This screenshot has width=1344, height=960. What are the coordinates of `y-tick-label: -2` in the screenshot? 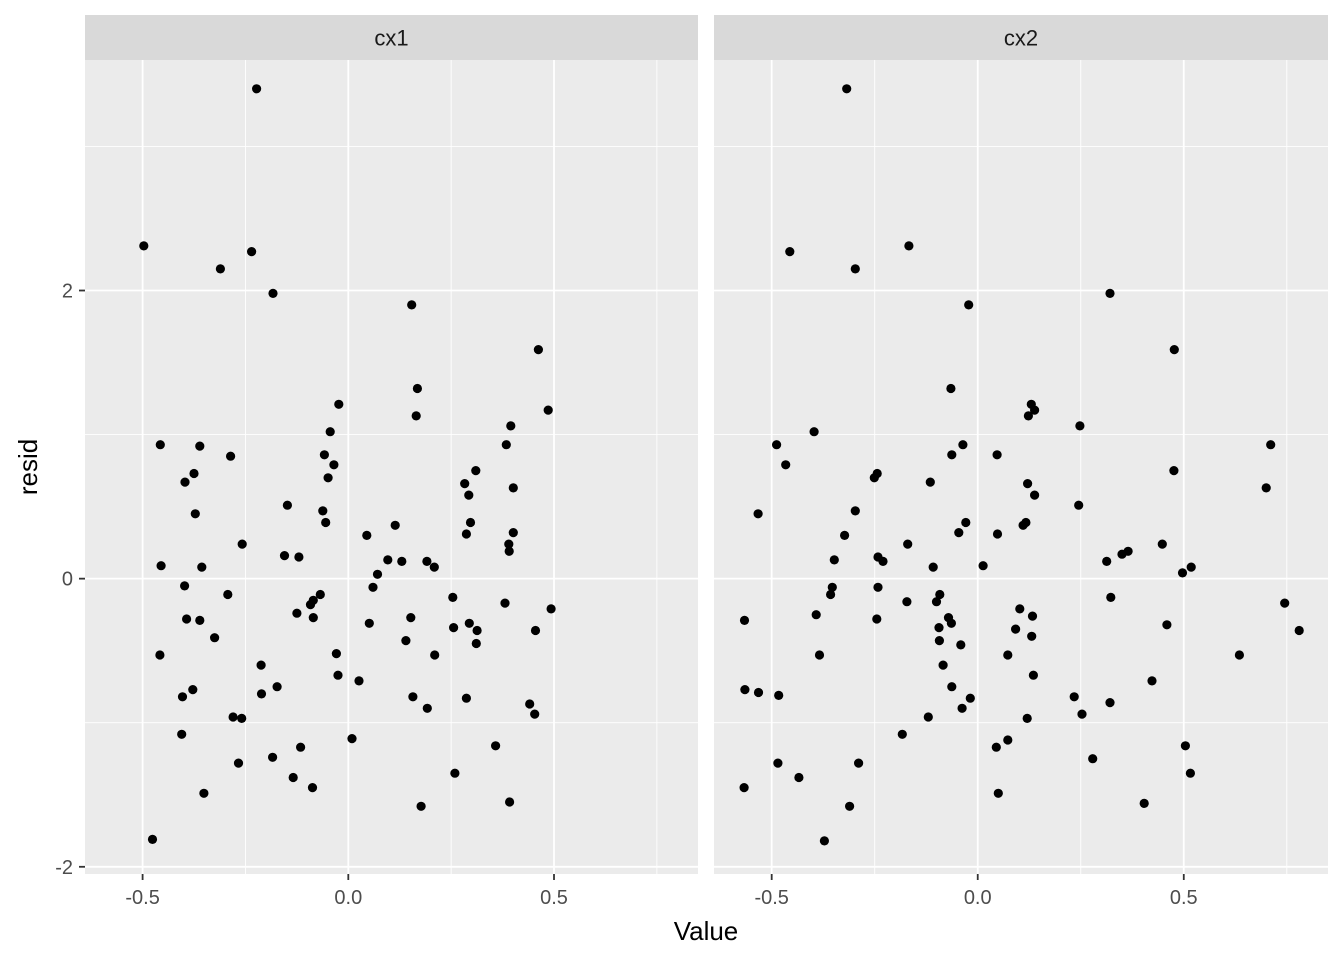 It's located at (64, 868).